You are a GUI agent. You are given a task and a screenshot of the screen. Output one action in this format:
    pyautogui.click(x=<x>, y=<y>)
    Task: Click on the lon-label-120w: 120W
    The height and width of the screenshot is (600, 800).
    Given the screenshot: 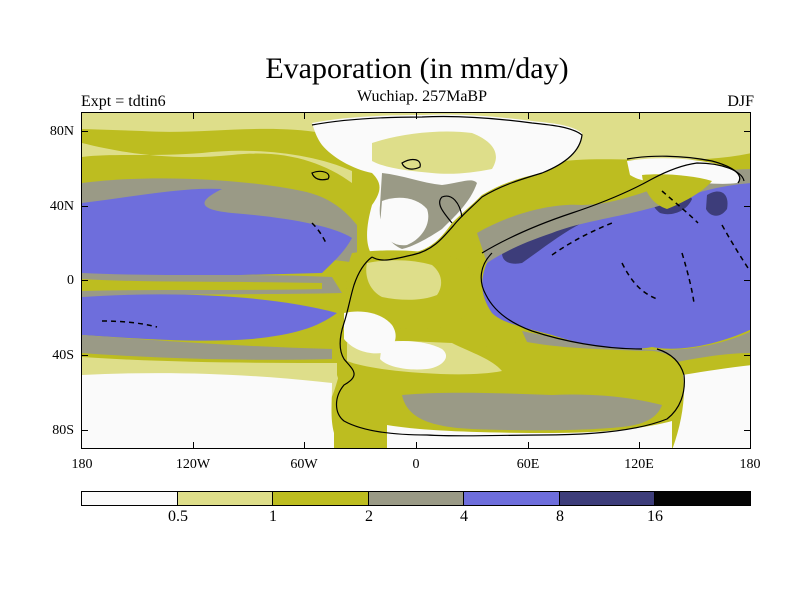 What is the action you would take?
    pyautogui.click(x=193, y=464)
    